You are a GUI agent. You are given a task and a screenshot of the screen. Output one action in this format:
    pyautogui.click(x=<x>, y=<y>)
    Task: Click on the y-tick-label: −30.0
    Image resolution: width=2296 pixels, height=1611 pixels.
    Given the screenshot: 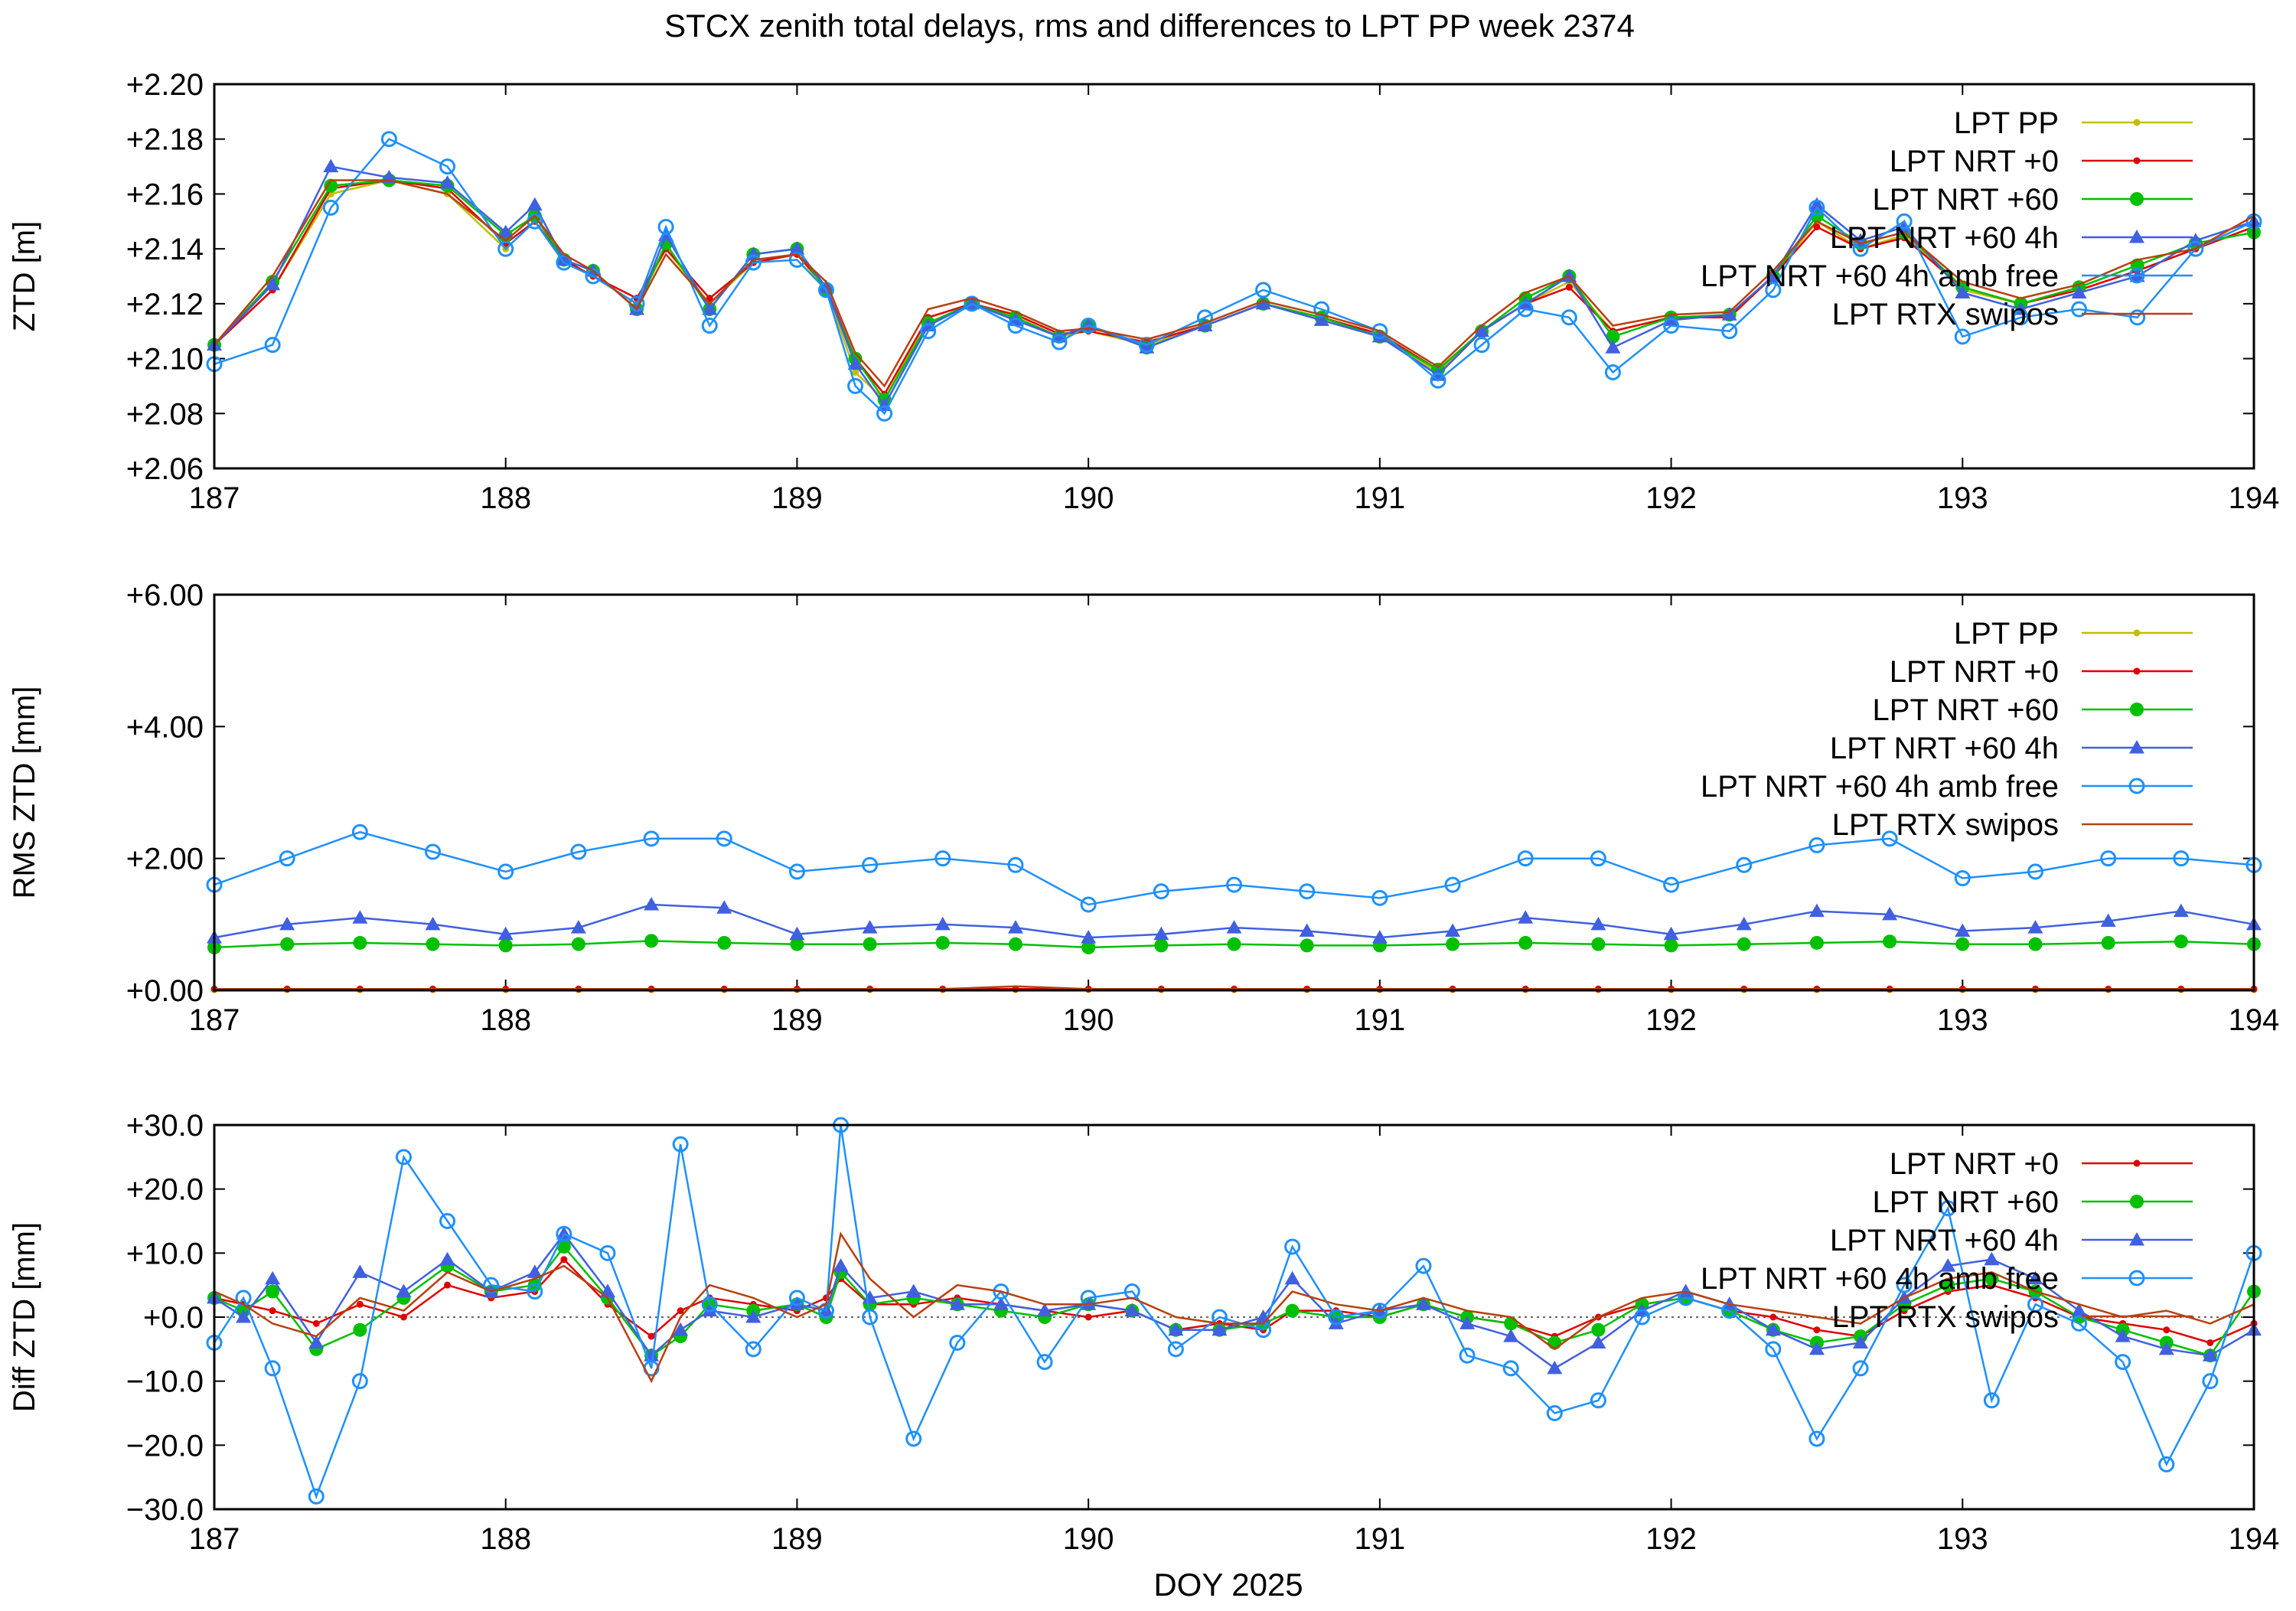 What is the action you would take?
    pyautogui.click(x=165, y=1510)
    